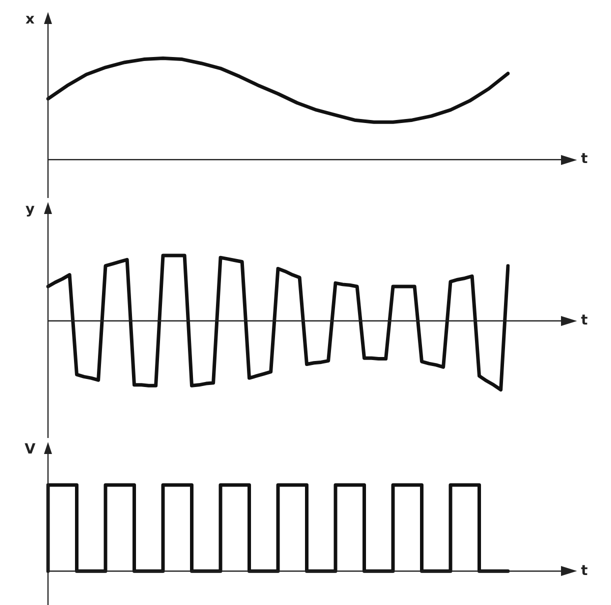 Image resolution: width=611 pixels, height=605 pixels. Describe the element at coordinates (30, 210) in the screenshot. I see `y-axis-title: y` at that location.